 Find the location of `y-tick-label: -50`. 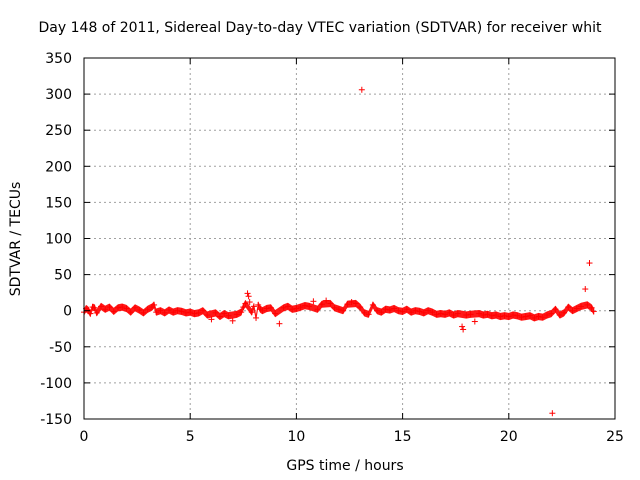

y-tick-label: -50 is located at coordinates (60, 348).